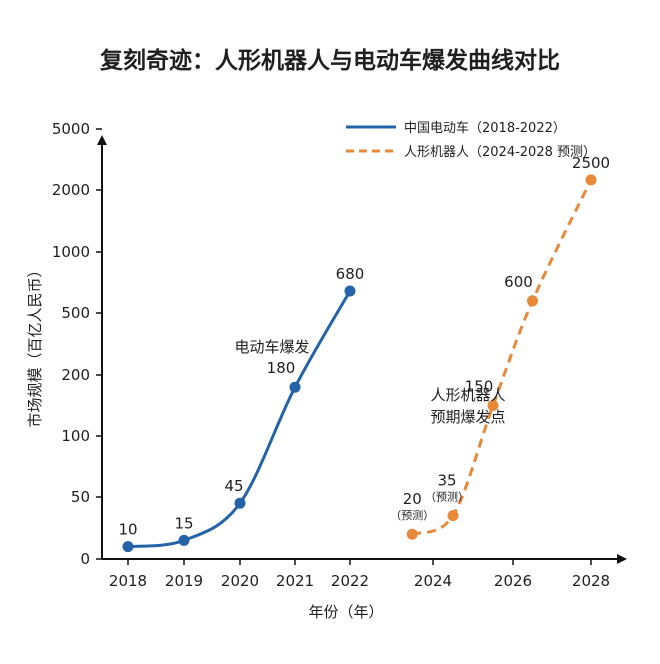 The image size is (660, 664). What do you see at coordinates (240, 581) in the screenshot?
I see `x-tick-label: 2020` at bounding box center [240, 581].